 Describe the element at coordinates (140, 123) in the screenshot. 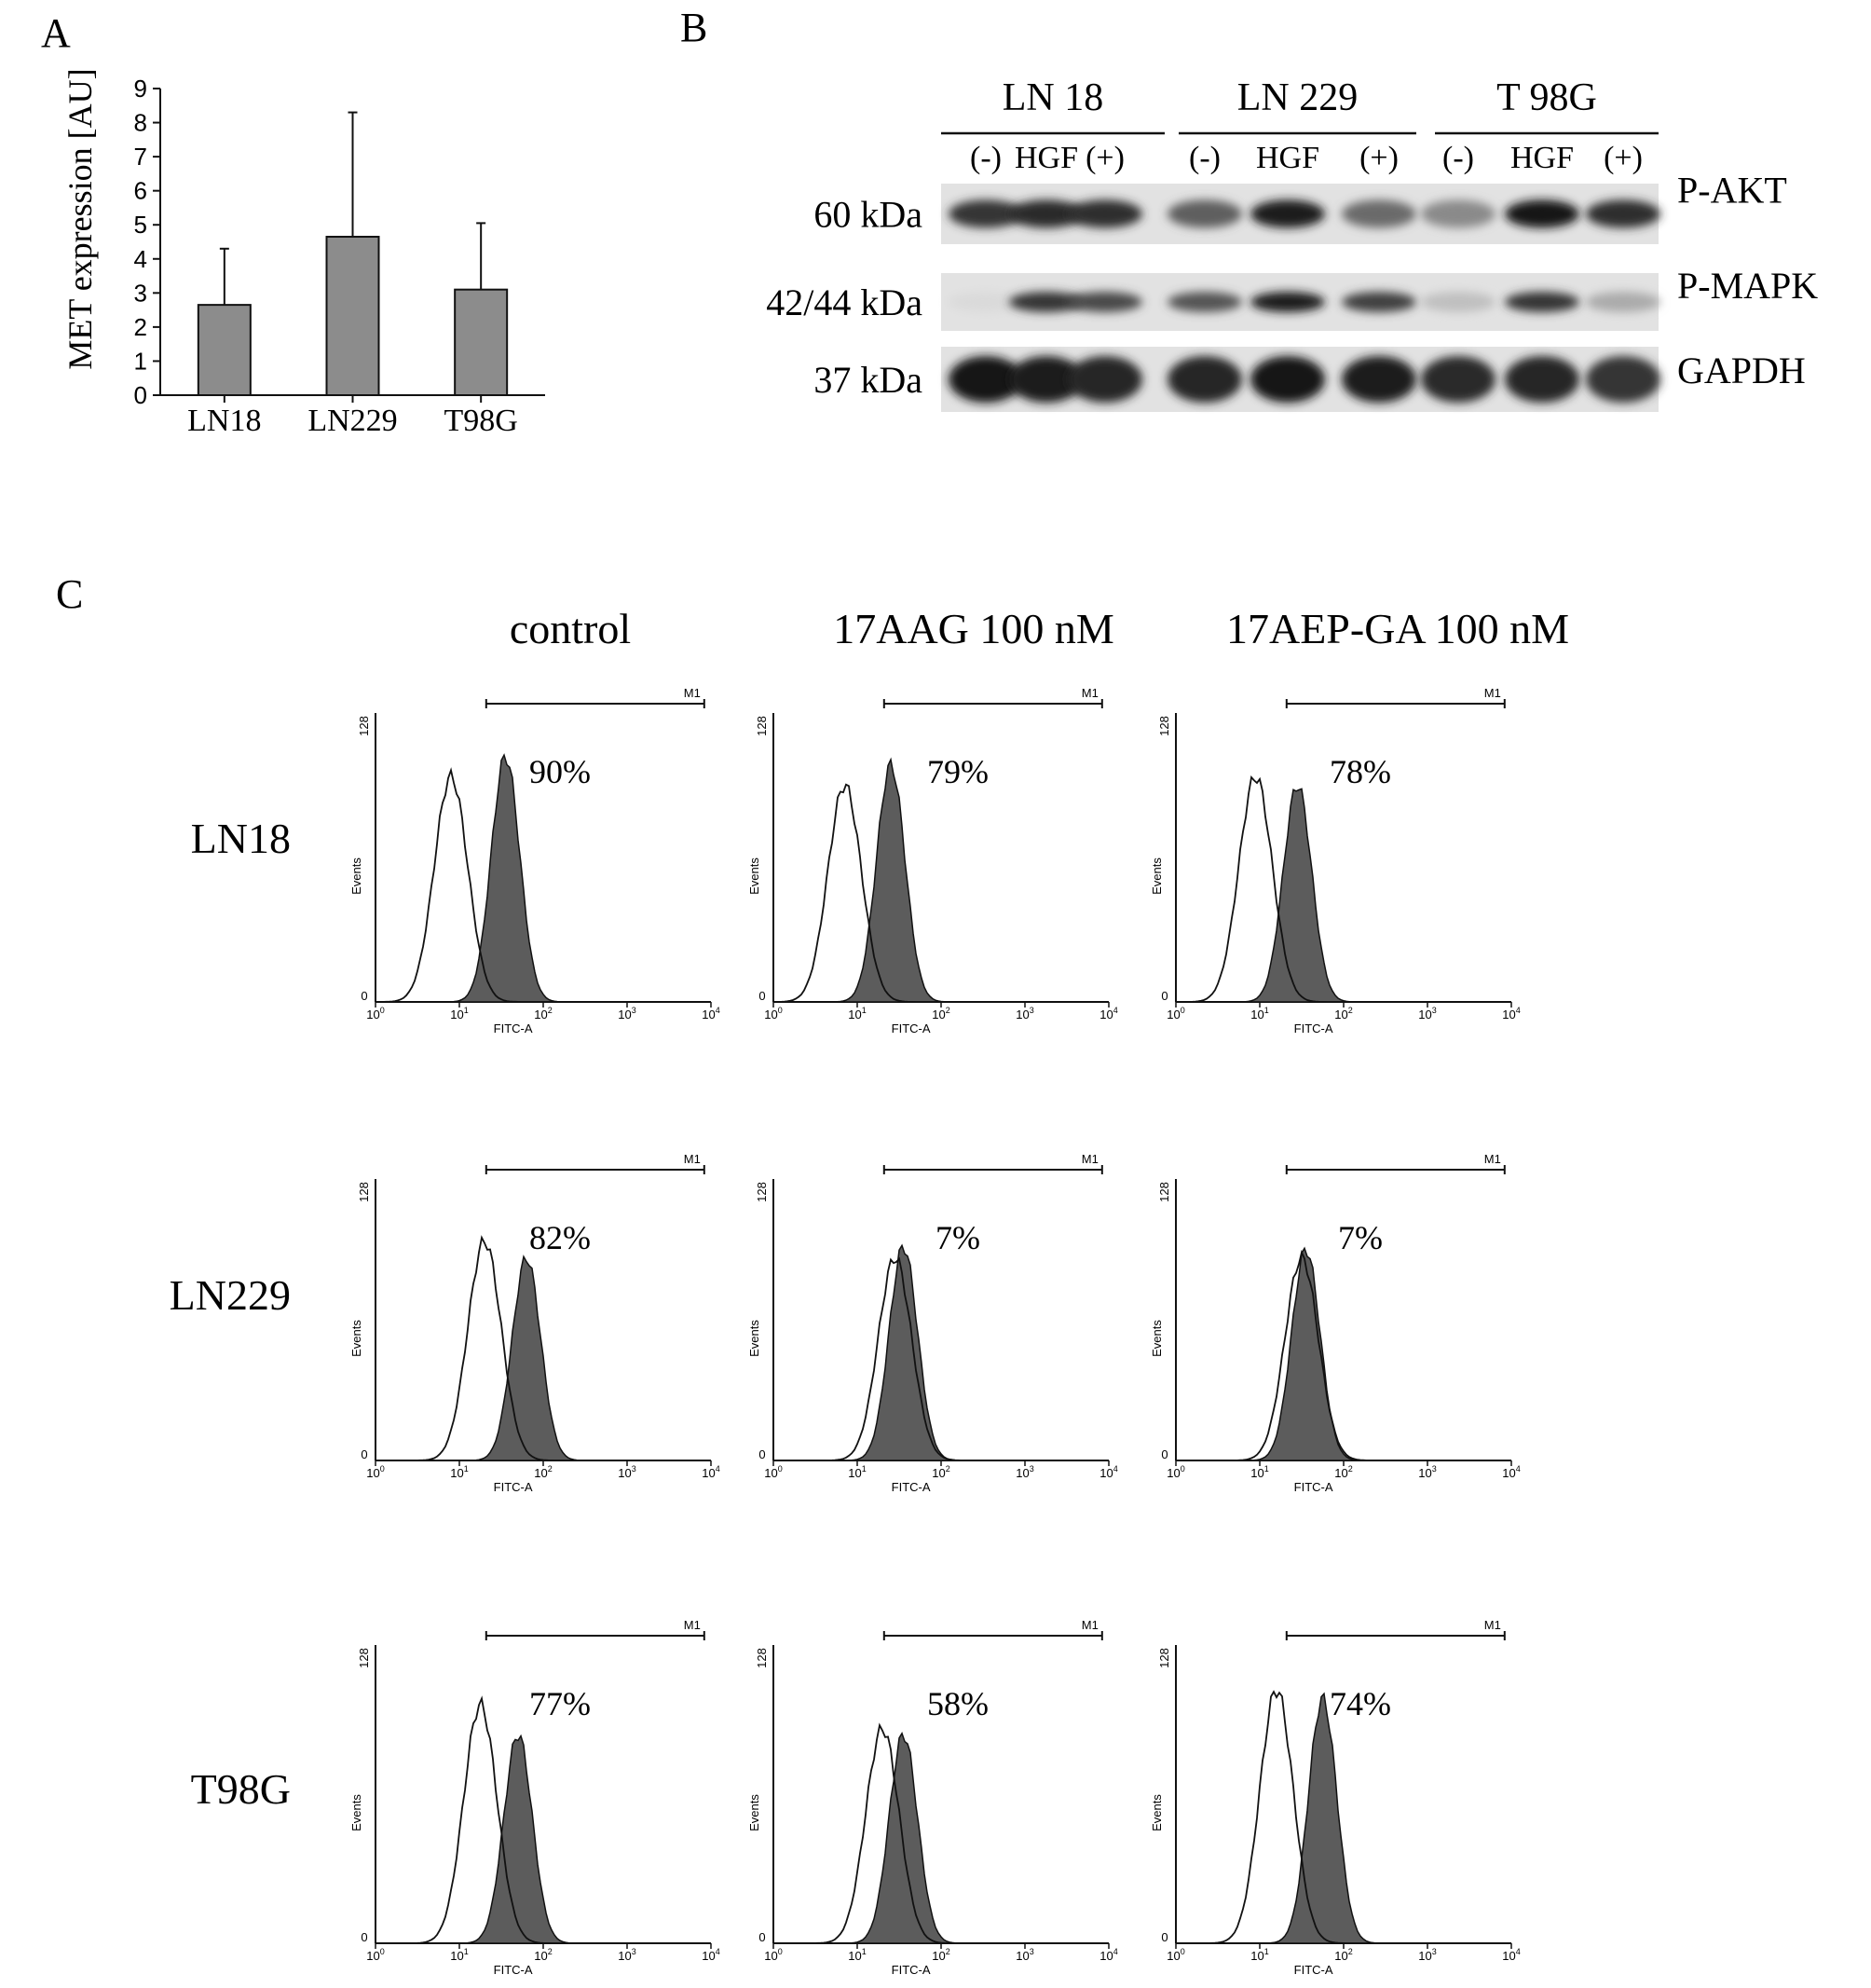

I see `bar-y-tick-label: 8` at that location.